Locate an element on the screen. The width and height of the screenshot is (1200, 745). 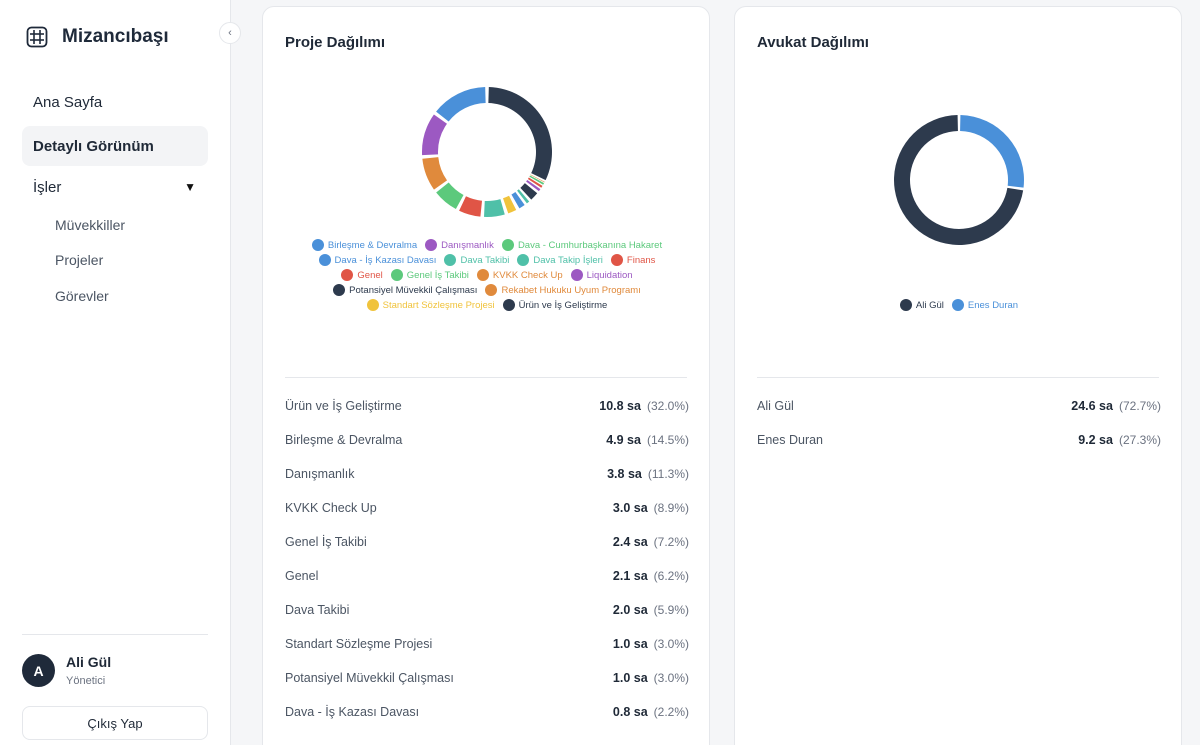
collapse-sidebar-icon: ‹ is located at coordinates (230, 33).